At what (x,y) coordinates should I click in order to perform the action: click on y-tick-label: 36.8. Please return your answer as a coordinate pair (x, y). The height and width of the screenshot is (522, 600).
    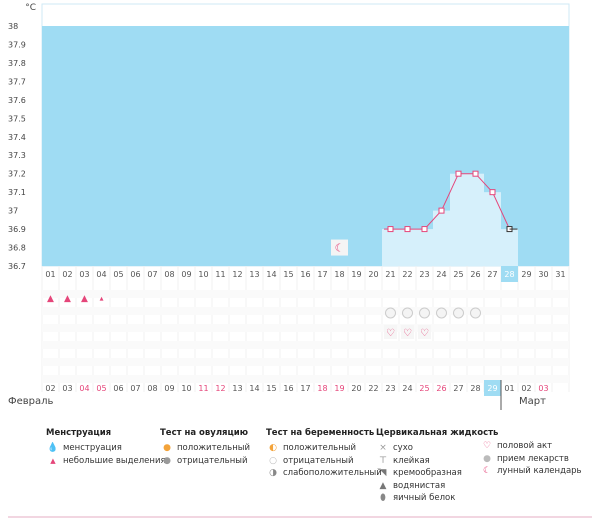
    Looking at the image, I should click on (17, 248).